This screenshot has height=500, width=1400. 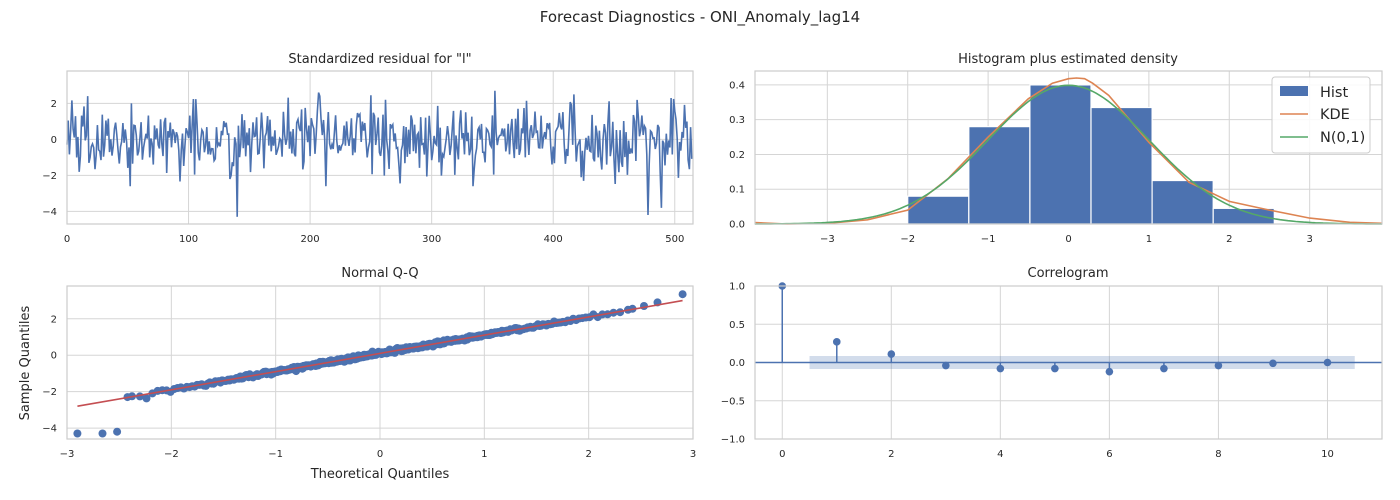 What do you see at coordinates (379, 59) in the screenshot?
I see `residual-title: Standardized residual for "l"` at bounding box center [379, 59].